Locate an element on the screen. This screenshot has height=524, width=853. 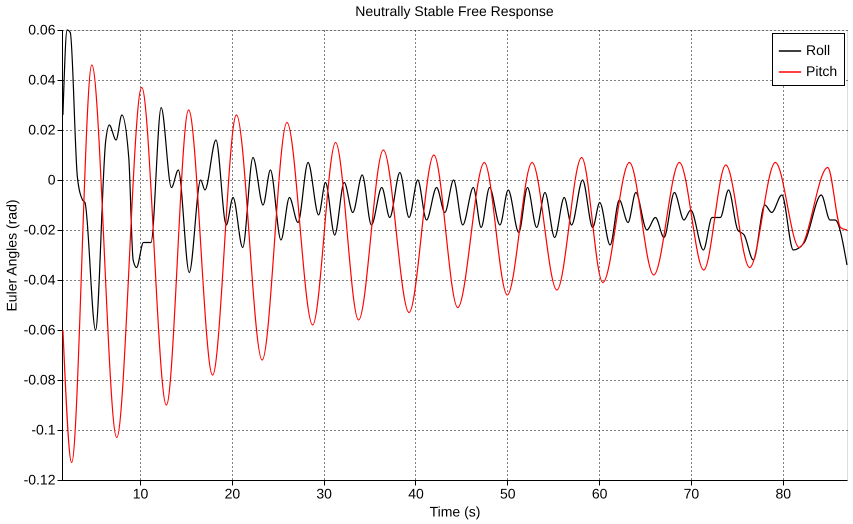
y-tick-label: -0.1 is located at coordinates (43, 430).